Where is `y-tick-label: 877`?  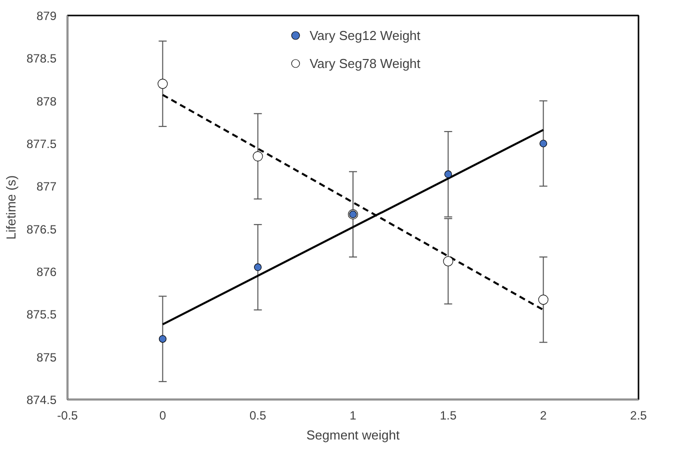 y-tick-label: 877 is located at coordinates (46, 187).